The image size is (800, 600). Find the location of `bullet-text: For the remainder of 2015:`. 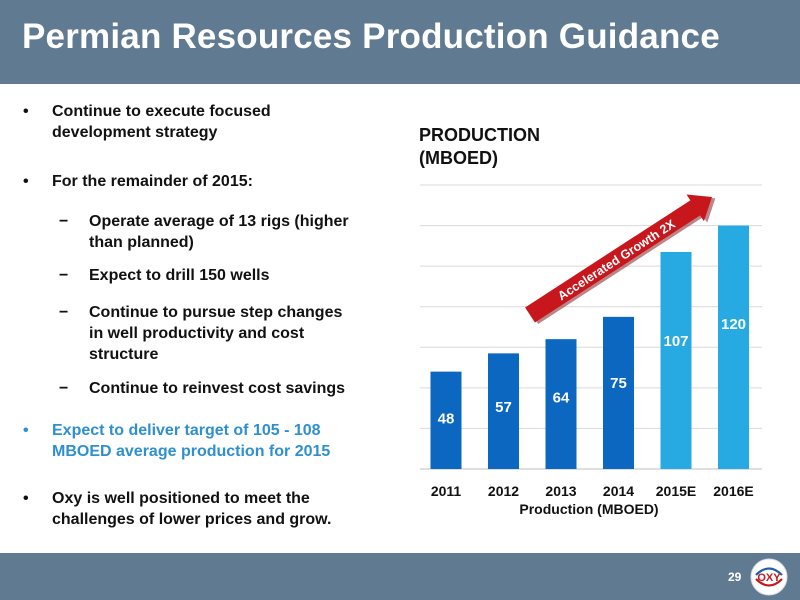

bullet-text: For the remainder of 2015: is located at coordinates (152, 181).